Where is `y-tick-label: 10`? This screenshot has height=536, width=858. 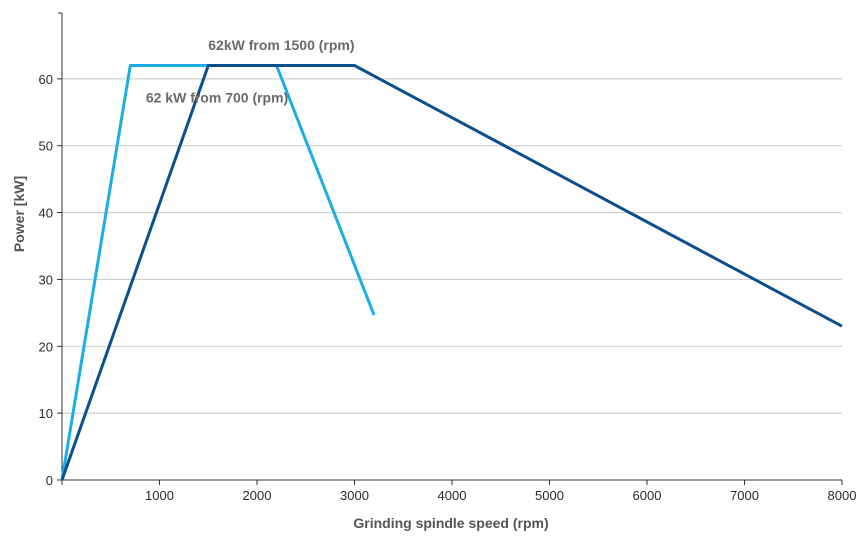
y-tick-label: 10 is located at coordinates (46, 413).